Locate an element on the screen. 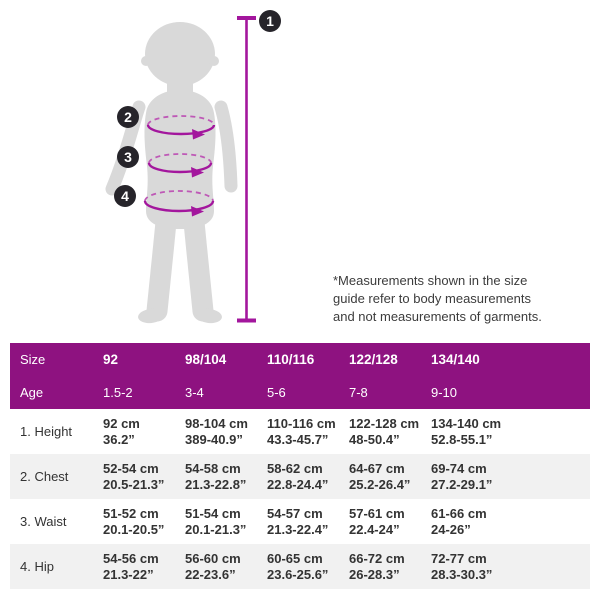 The height and width of the screenshot is (600, 600). table-cell: 56-60 cm 22-23.6” is located at coordinates (213, 566).